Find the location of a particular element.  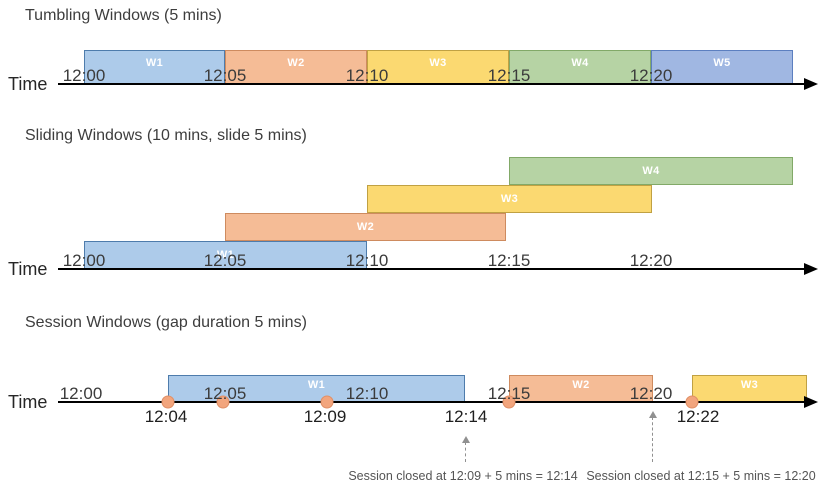

tumbling-windows-title: Tumbling Windows (5 mins) is located at coordinates (123, 15).